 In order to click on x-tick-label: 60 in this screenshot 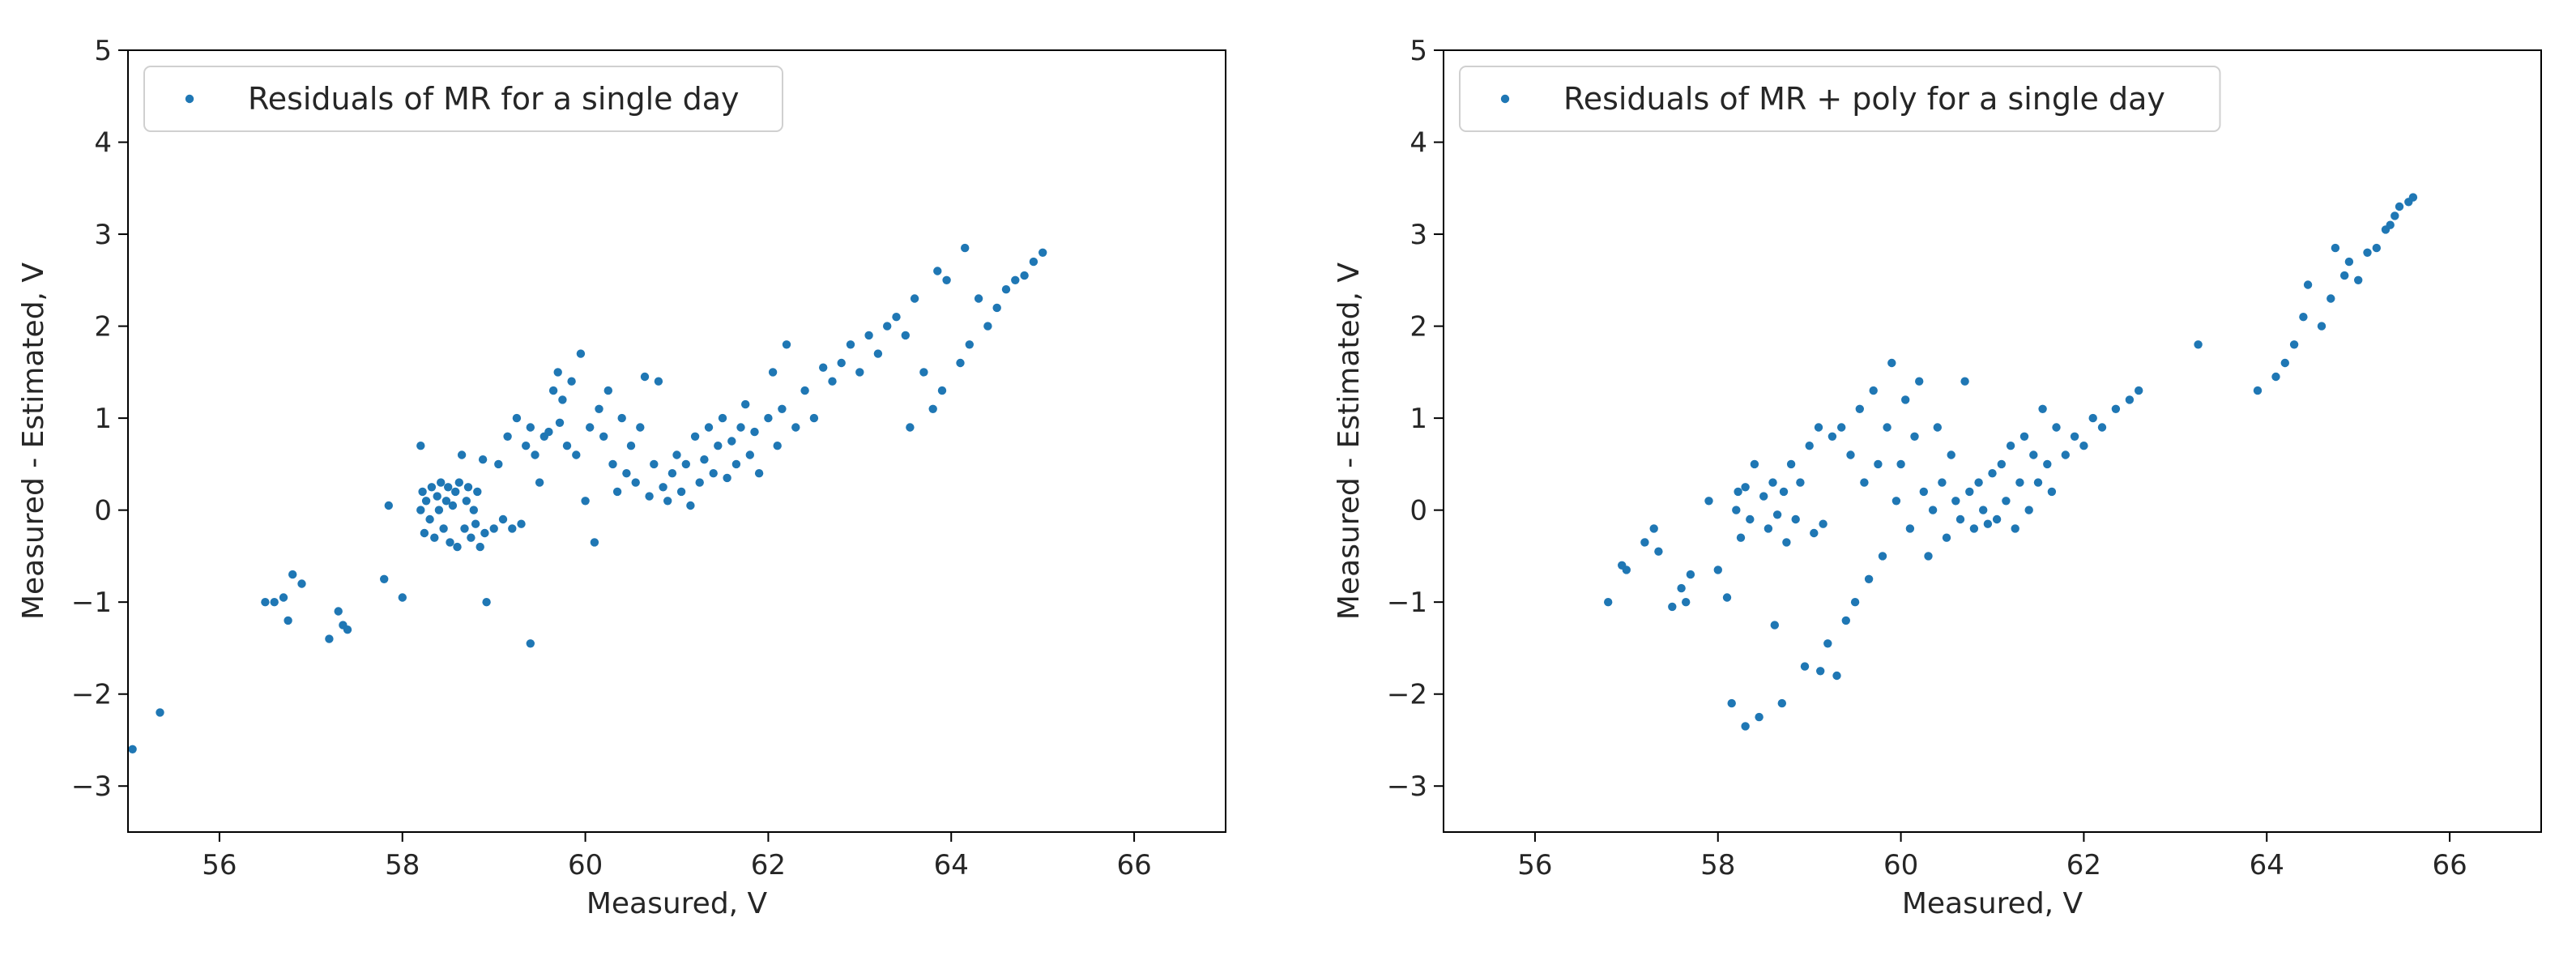, I will do `click(585, 865)`.